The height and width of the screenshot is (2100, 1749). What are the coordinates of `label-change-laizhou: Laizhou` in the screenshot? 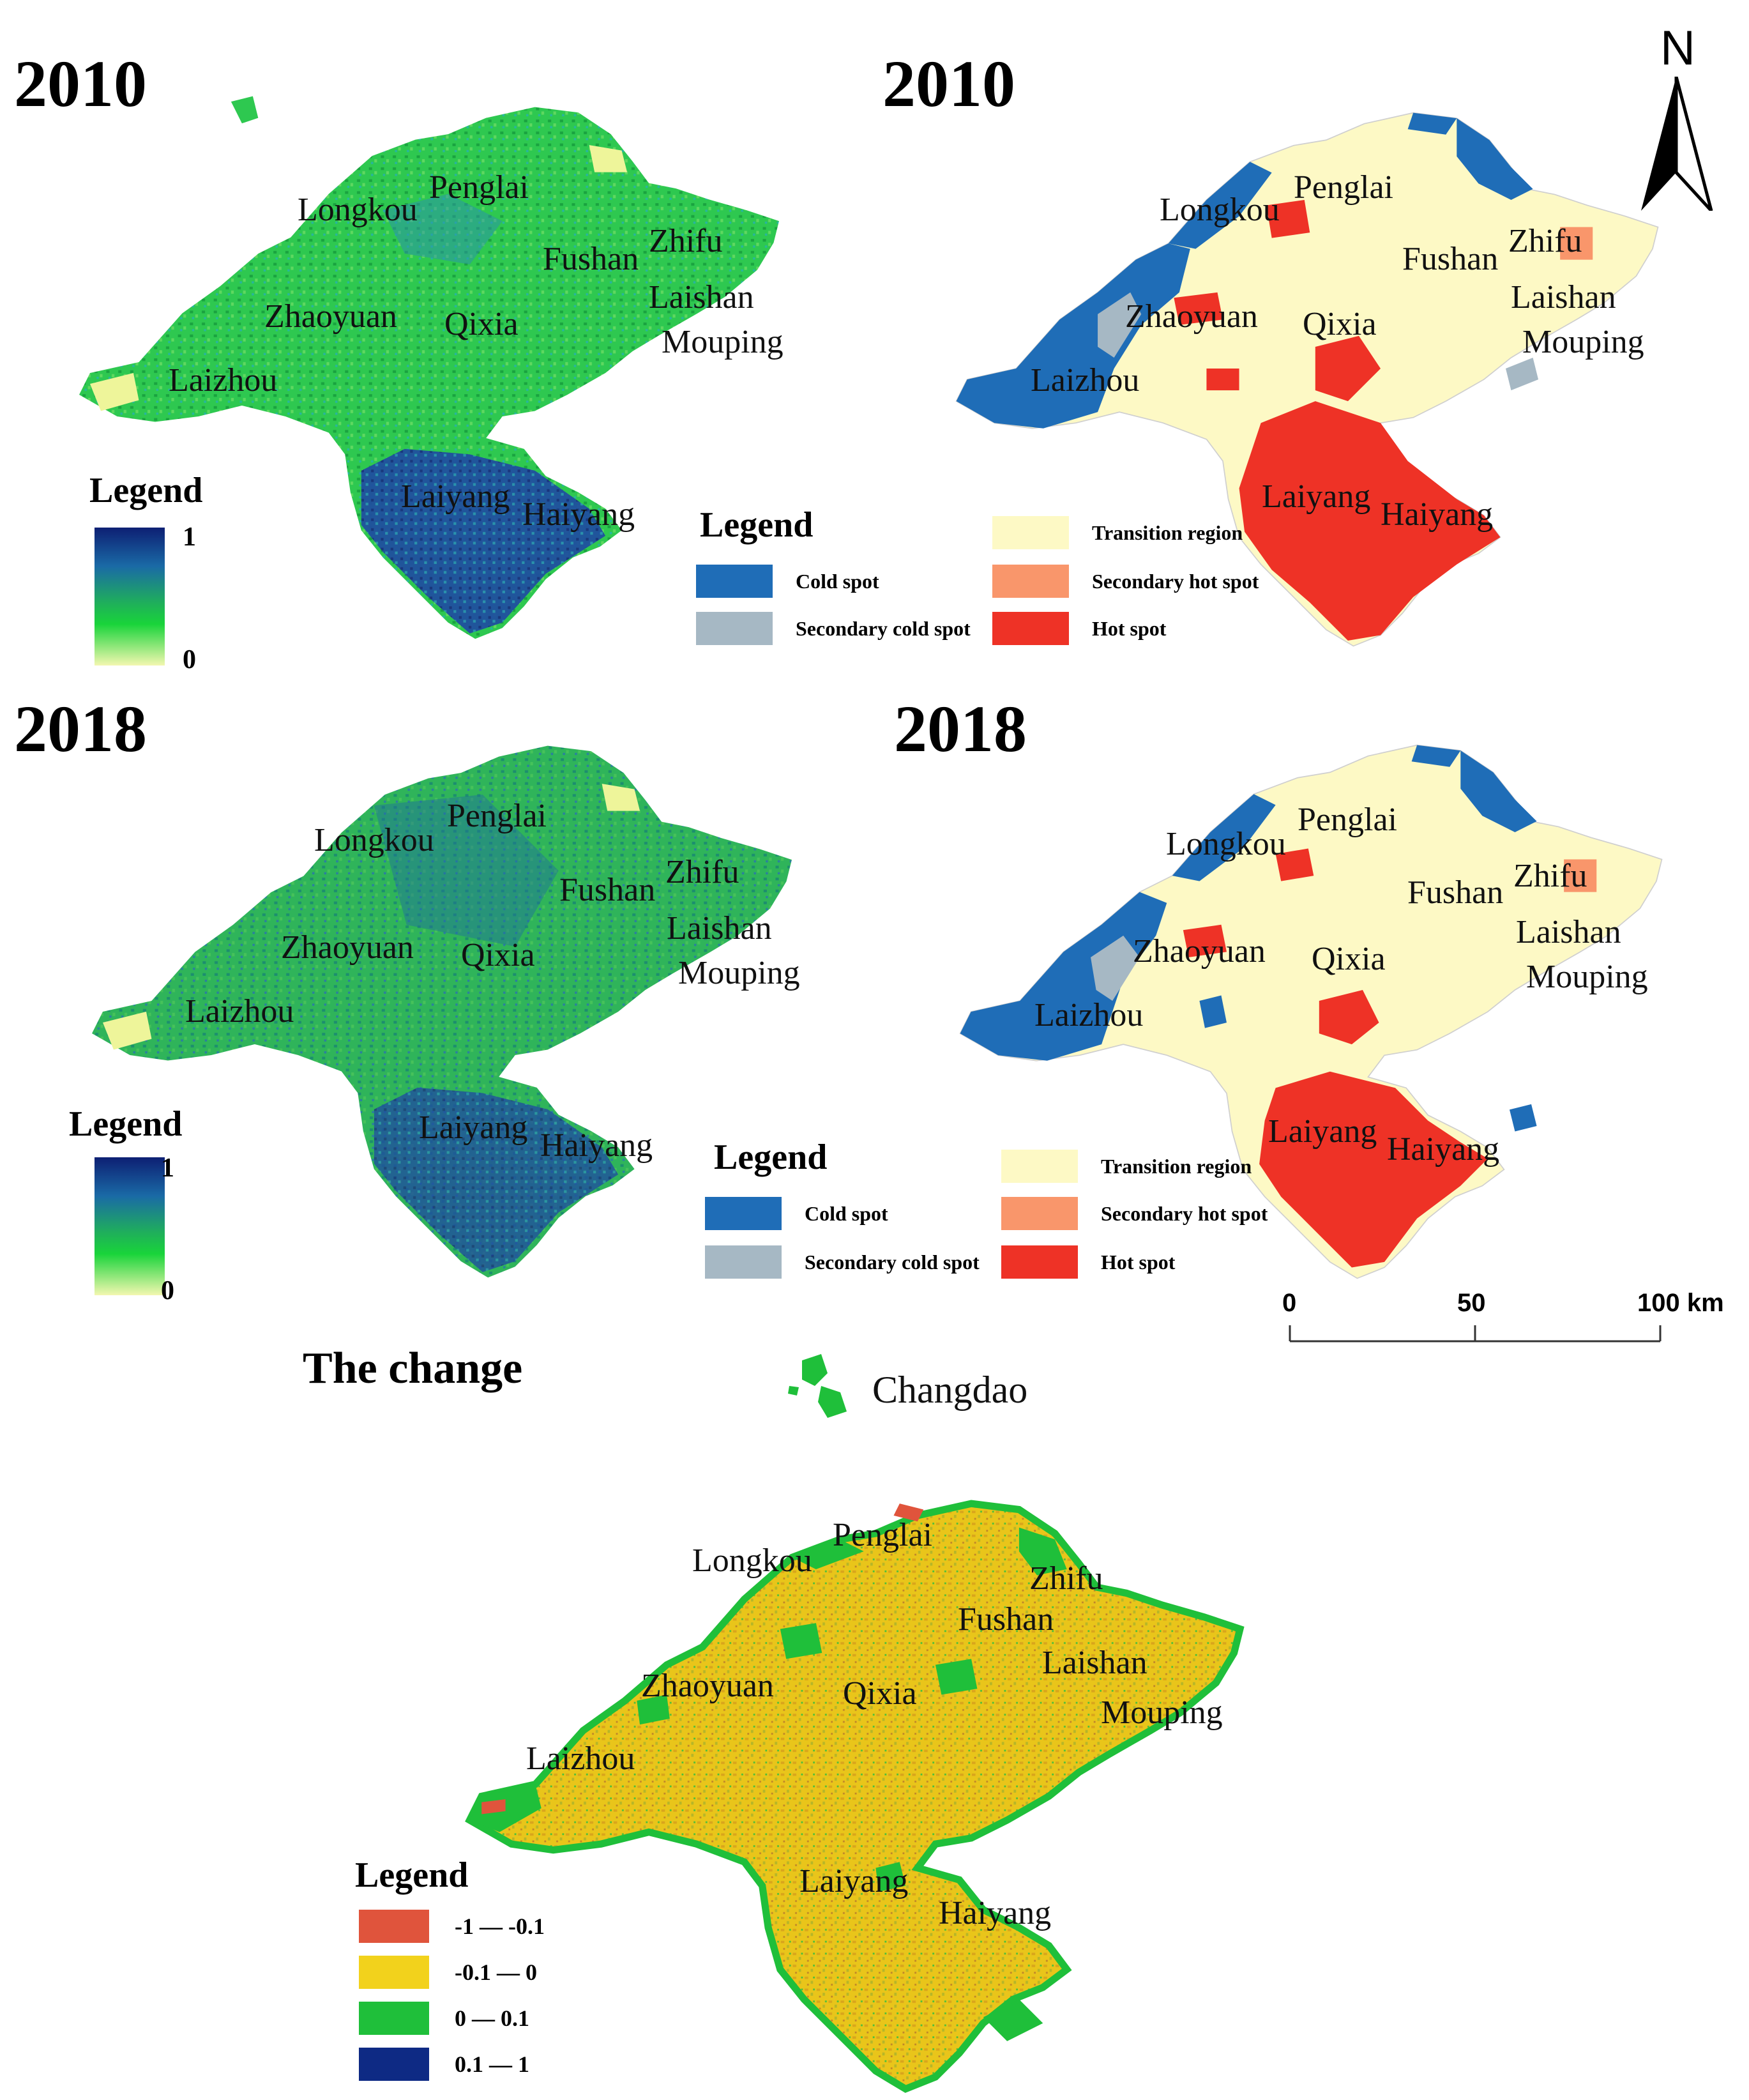 It's located at (580, 1758).